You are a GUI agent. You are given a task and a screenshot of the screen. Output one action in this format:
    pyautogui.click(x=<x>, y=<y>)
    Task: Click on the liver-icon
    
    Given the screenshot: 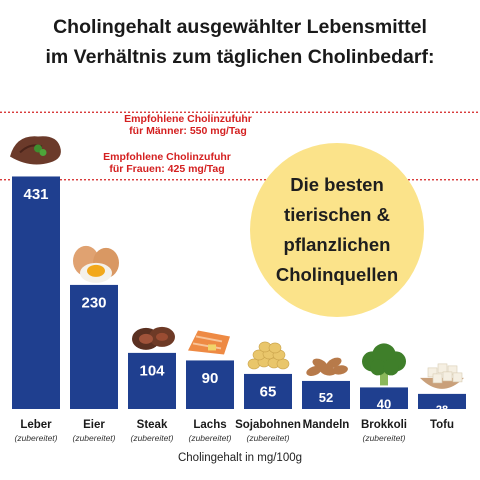 What is the action you would take?
    pyautogui.click(x=35, y=150)
    